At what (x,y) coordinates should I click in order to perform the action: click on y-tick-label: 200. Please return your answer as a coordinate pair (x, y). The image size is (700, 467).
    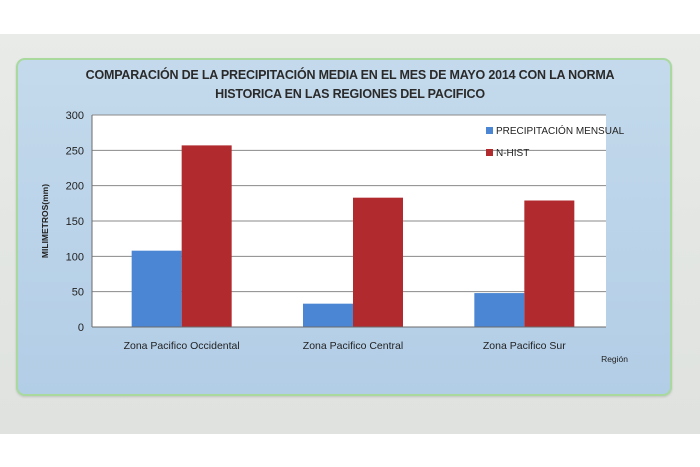
    Looking at the image, I should click on (75, 187).